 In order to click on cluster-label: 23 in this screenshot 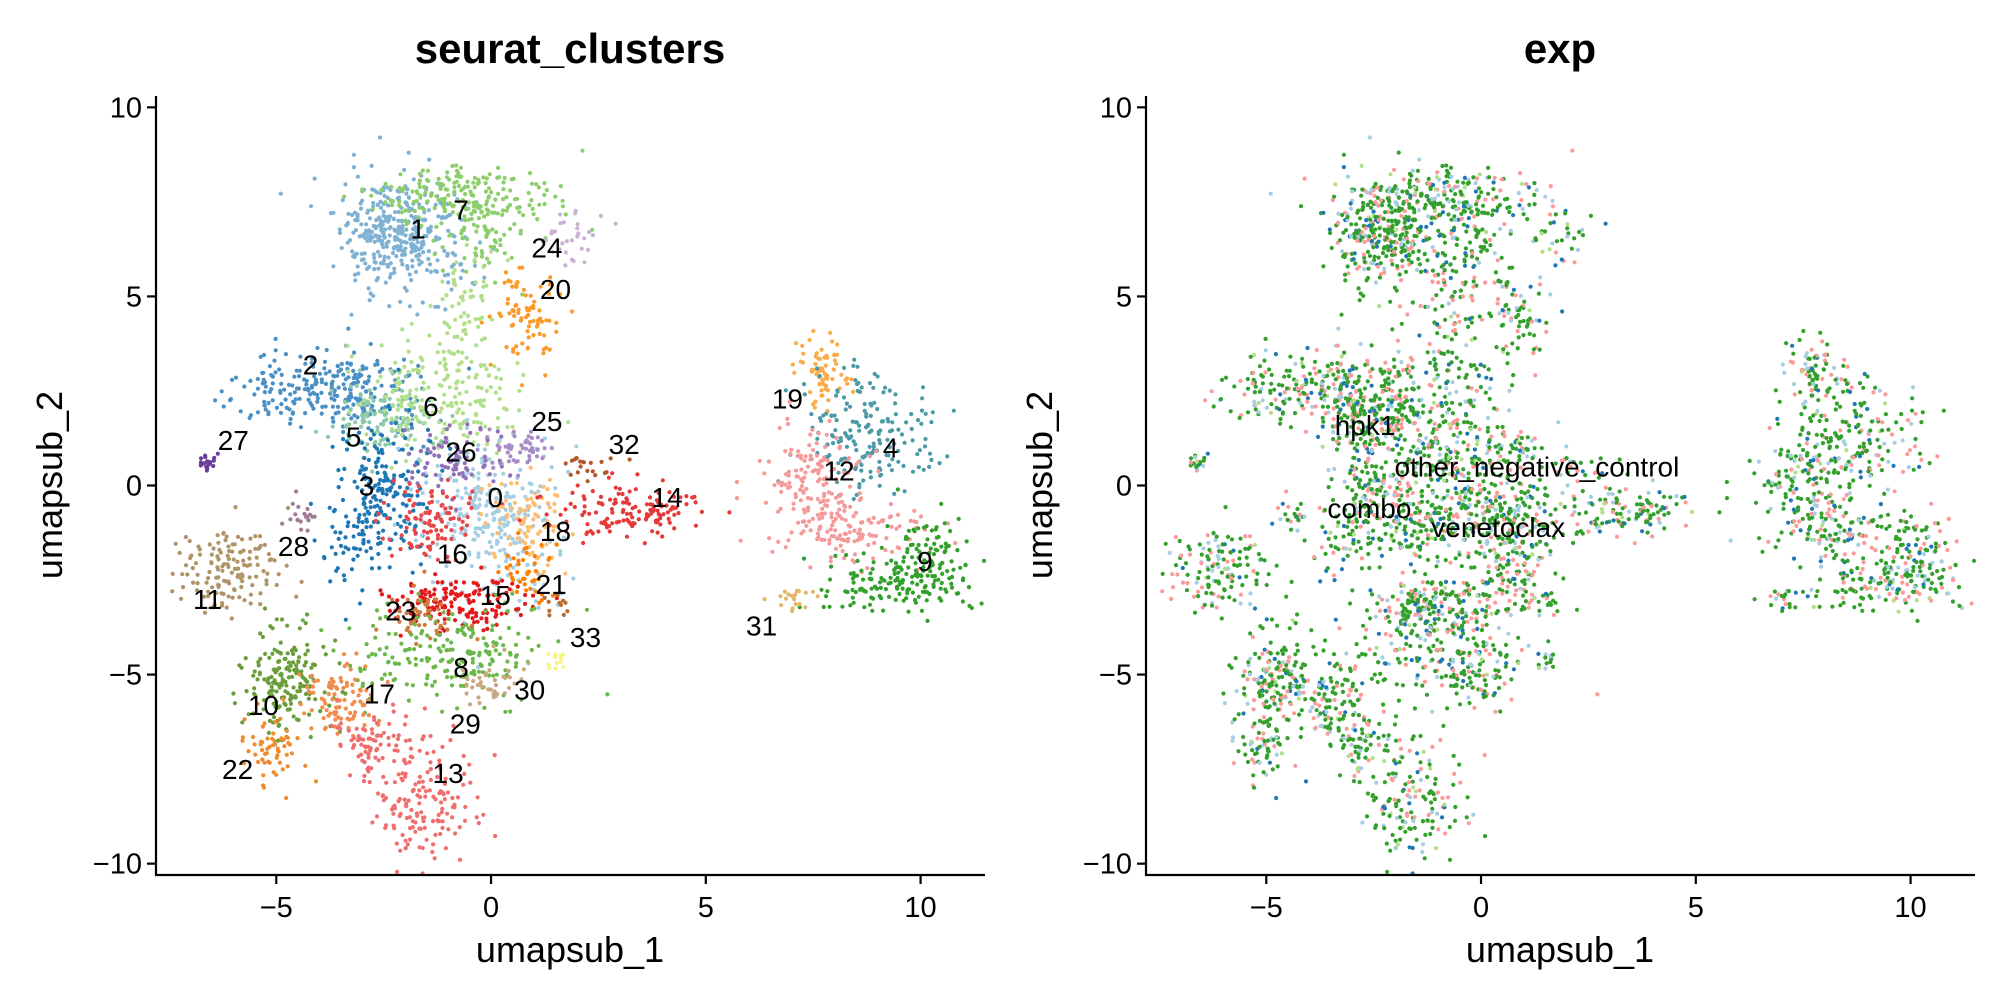, I will do `click(400, 610)`.